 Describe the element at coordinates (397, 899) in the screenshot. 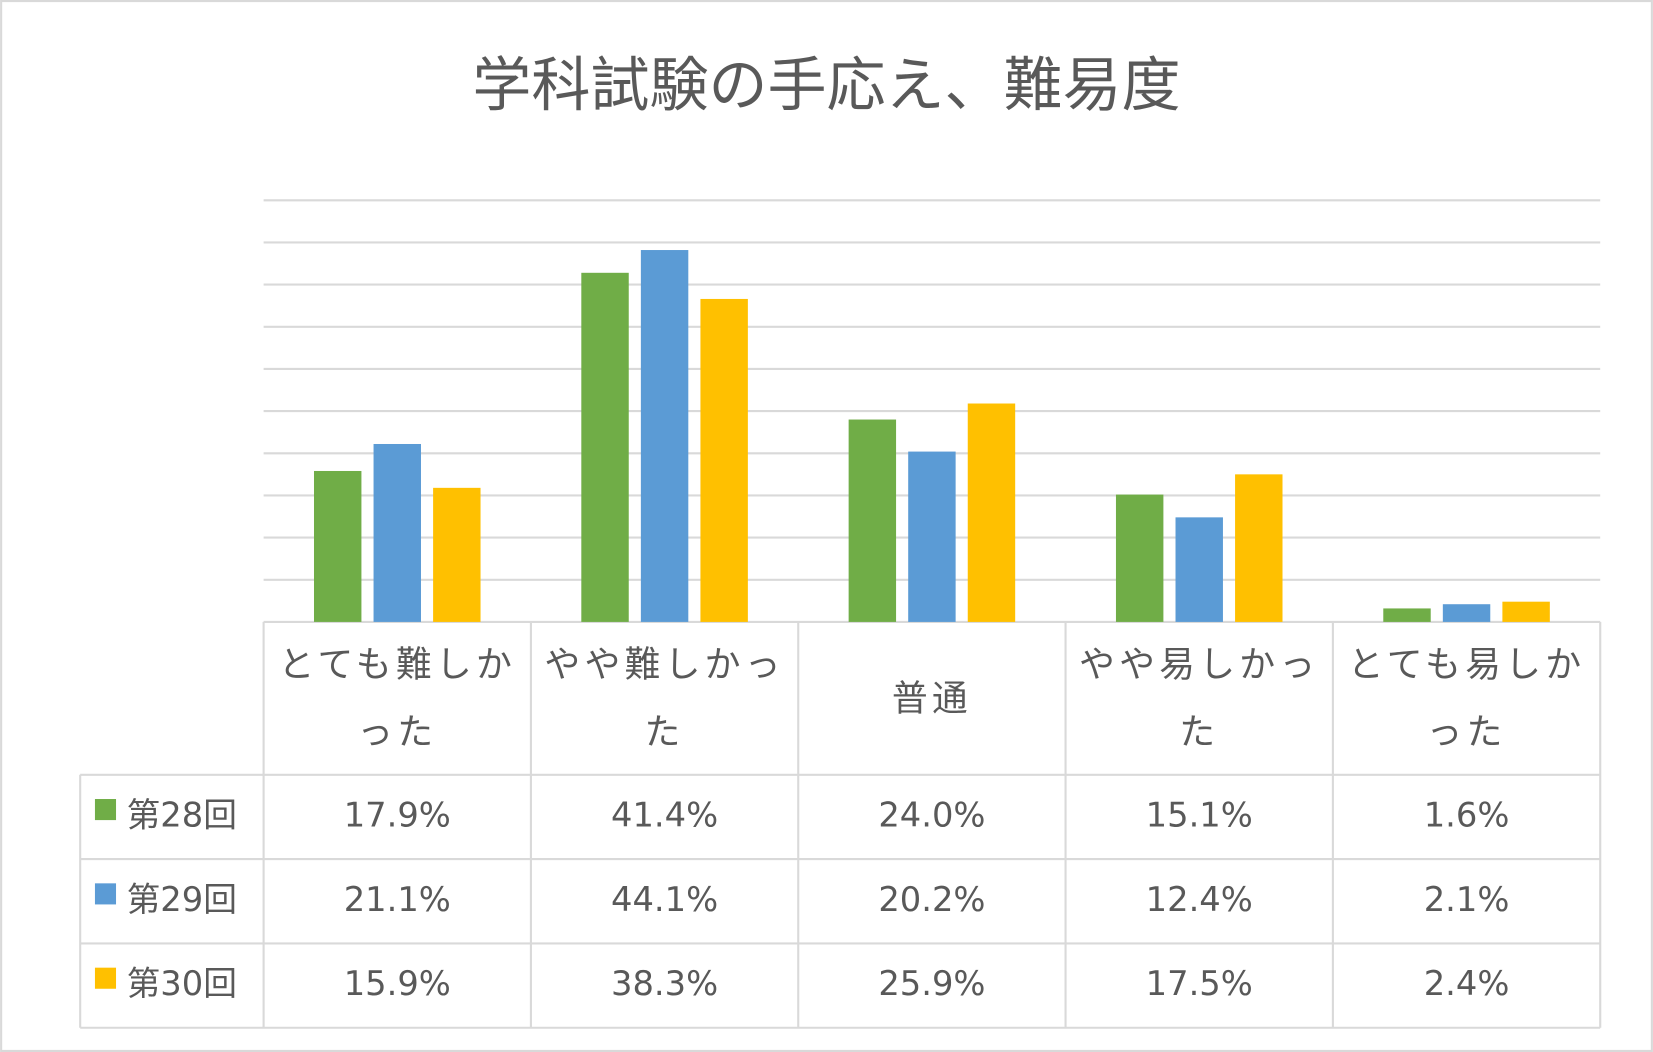

I see `data-label: 21.1%` at that location.